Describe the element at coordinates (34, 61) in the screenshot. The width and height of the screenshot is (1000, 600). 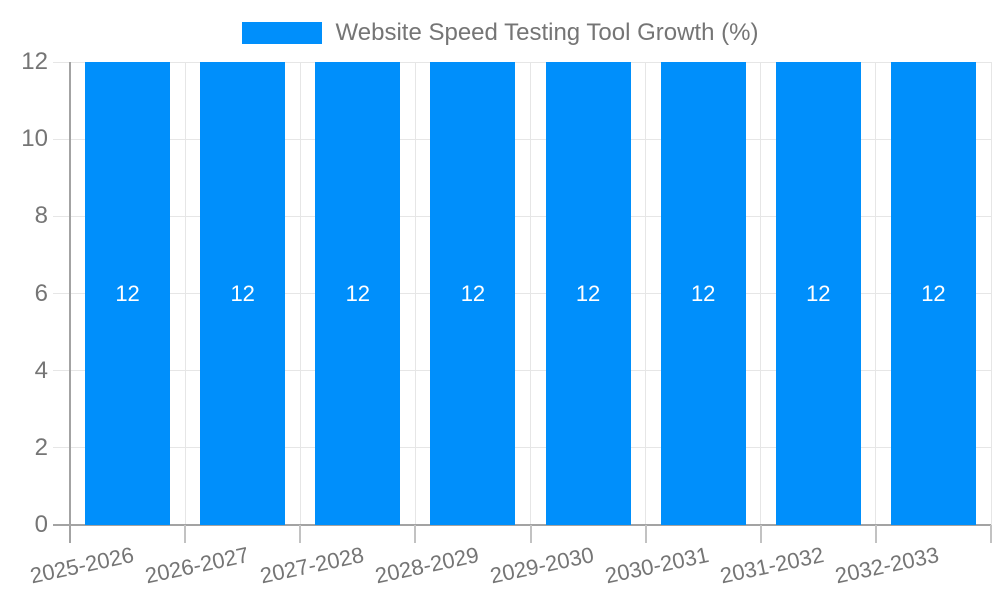
I see `y-tick-label: 12` at that location.